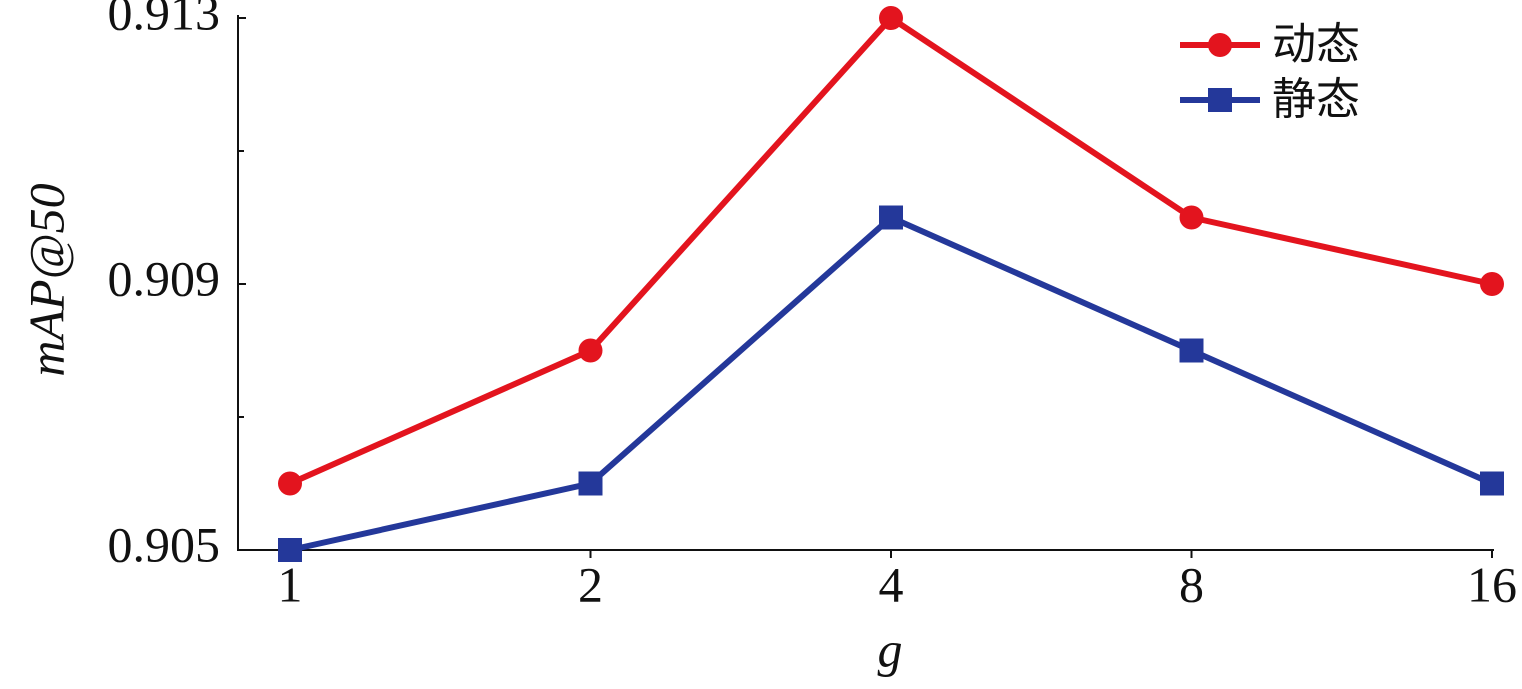 This screenshot has width=1522, height=689. What do you see at coordinates (164, 544) in the screenshot?
I see `y-tick-label: 0.905` at bounding box center [164, 544].